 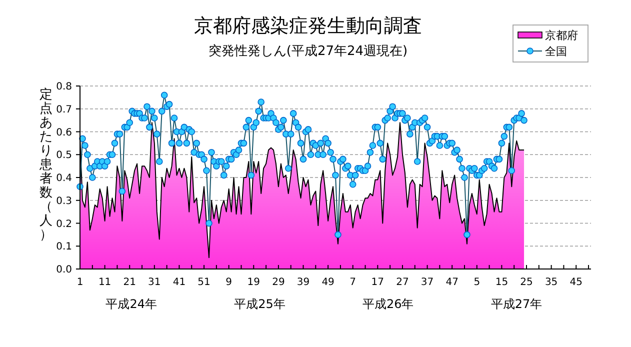 I want to click on y-tick-label: 0.0, so click(x=64, y=270).